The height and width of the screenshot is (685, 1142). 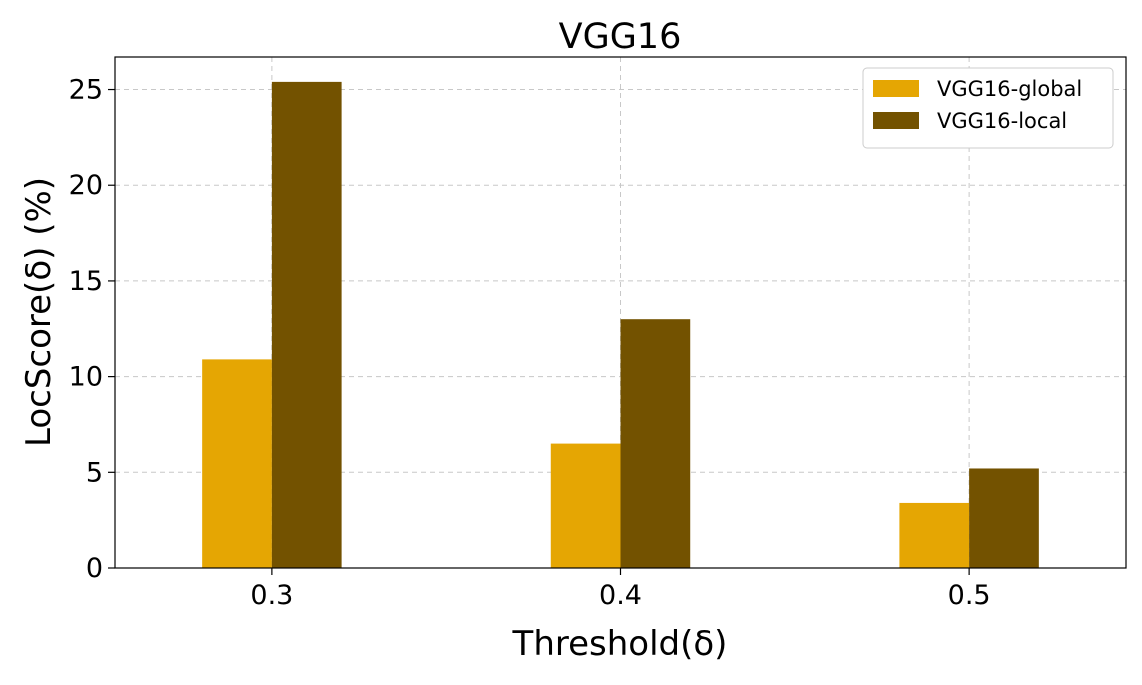 What do you see at coordinates (86, 185) in the screenshot?
I see `y-tick-label: 20` at bounding box center [86, 185].